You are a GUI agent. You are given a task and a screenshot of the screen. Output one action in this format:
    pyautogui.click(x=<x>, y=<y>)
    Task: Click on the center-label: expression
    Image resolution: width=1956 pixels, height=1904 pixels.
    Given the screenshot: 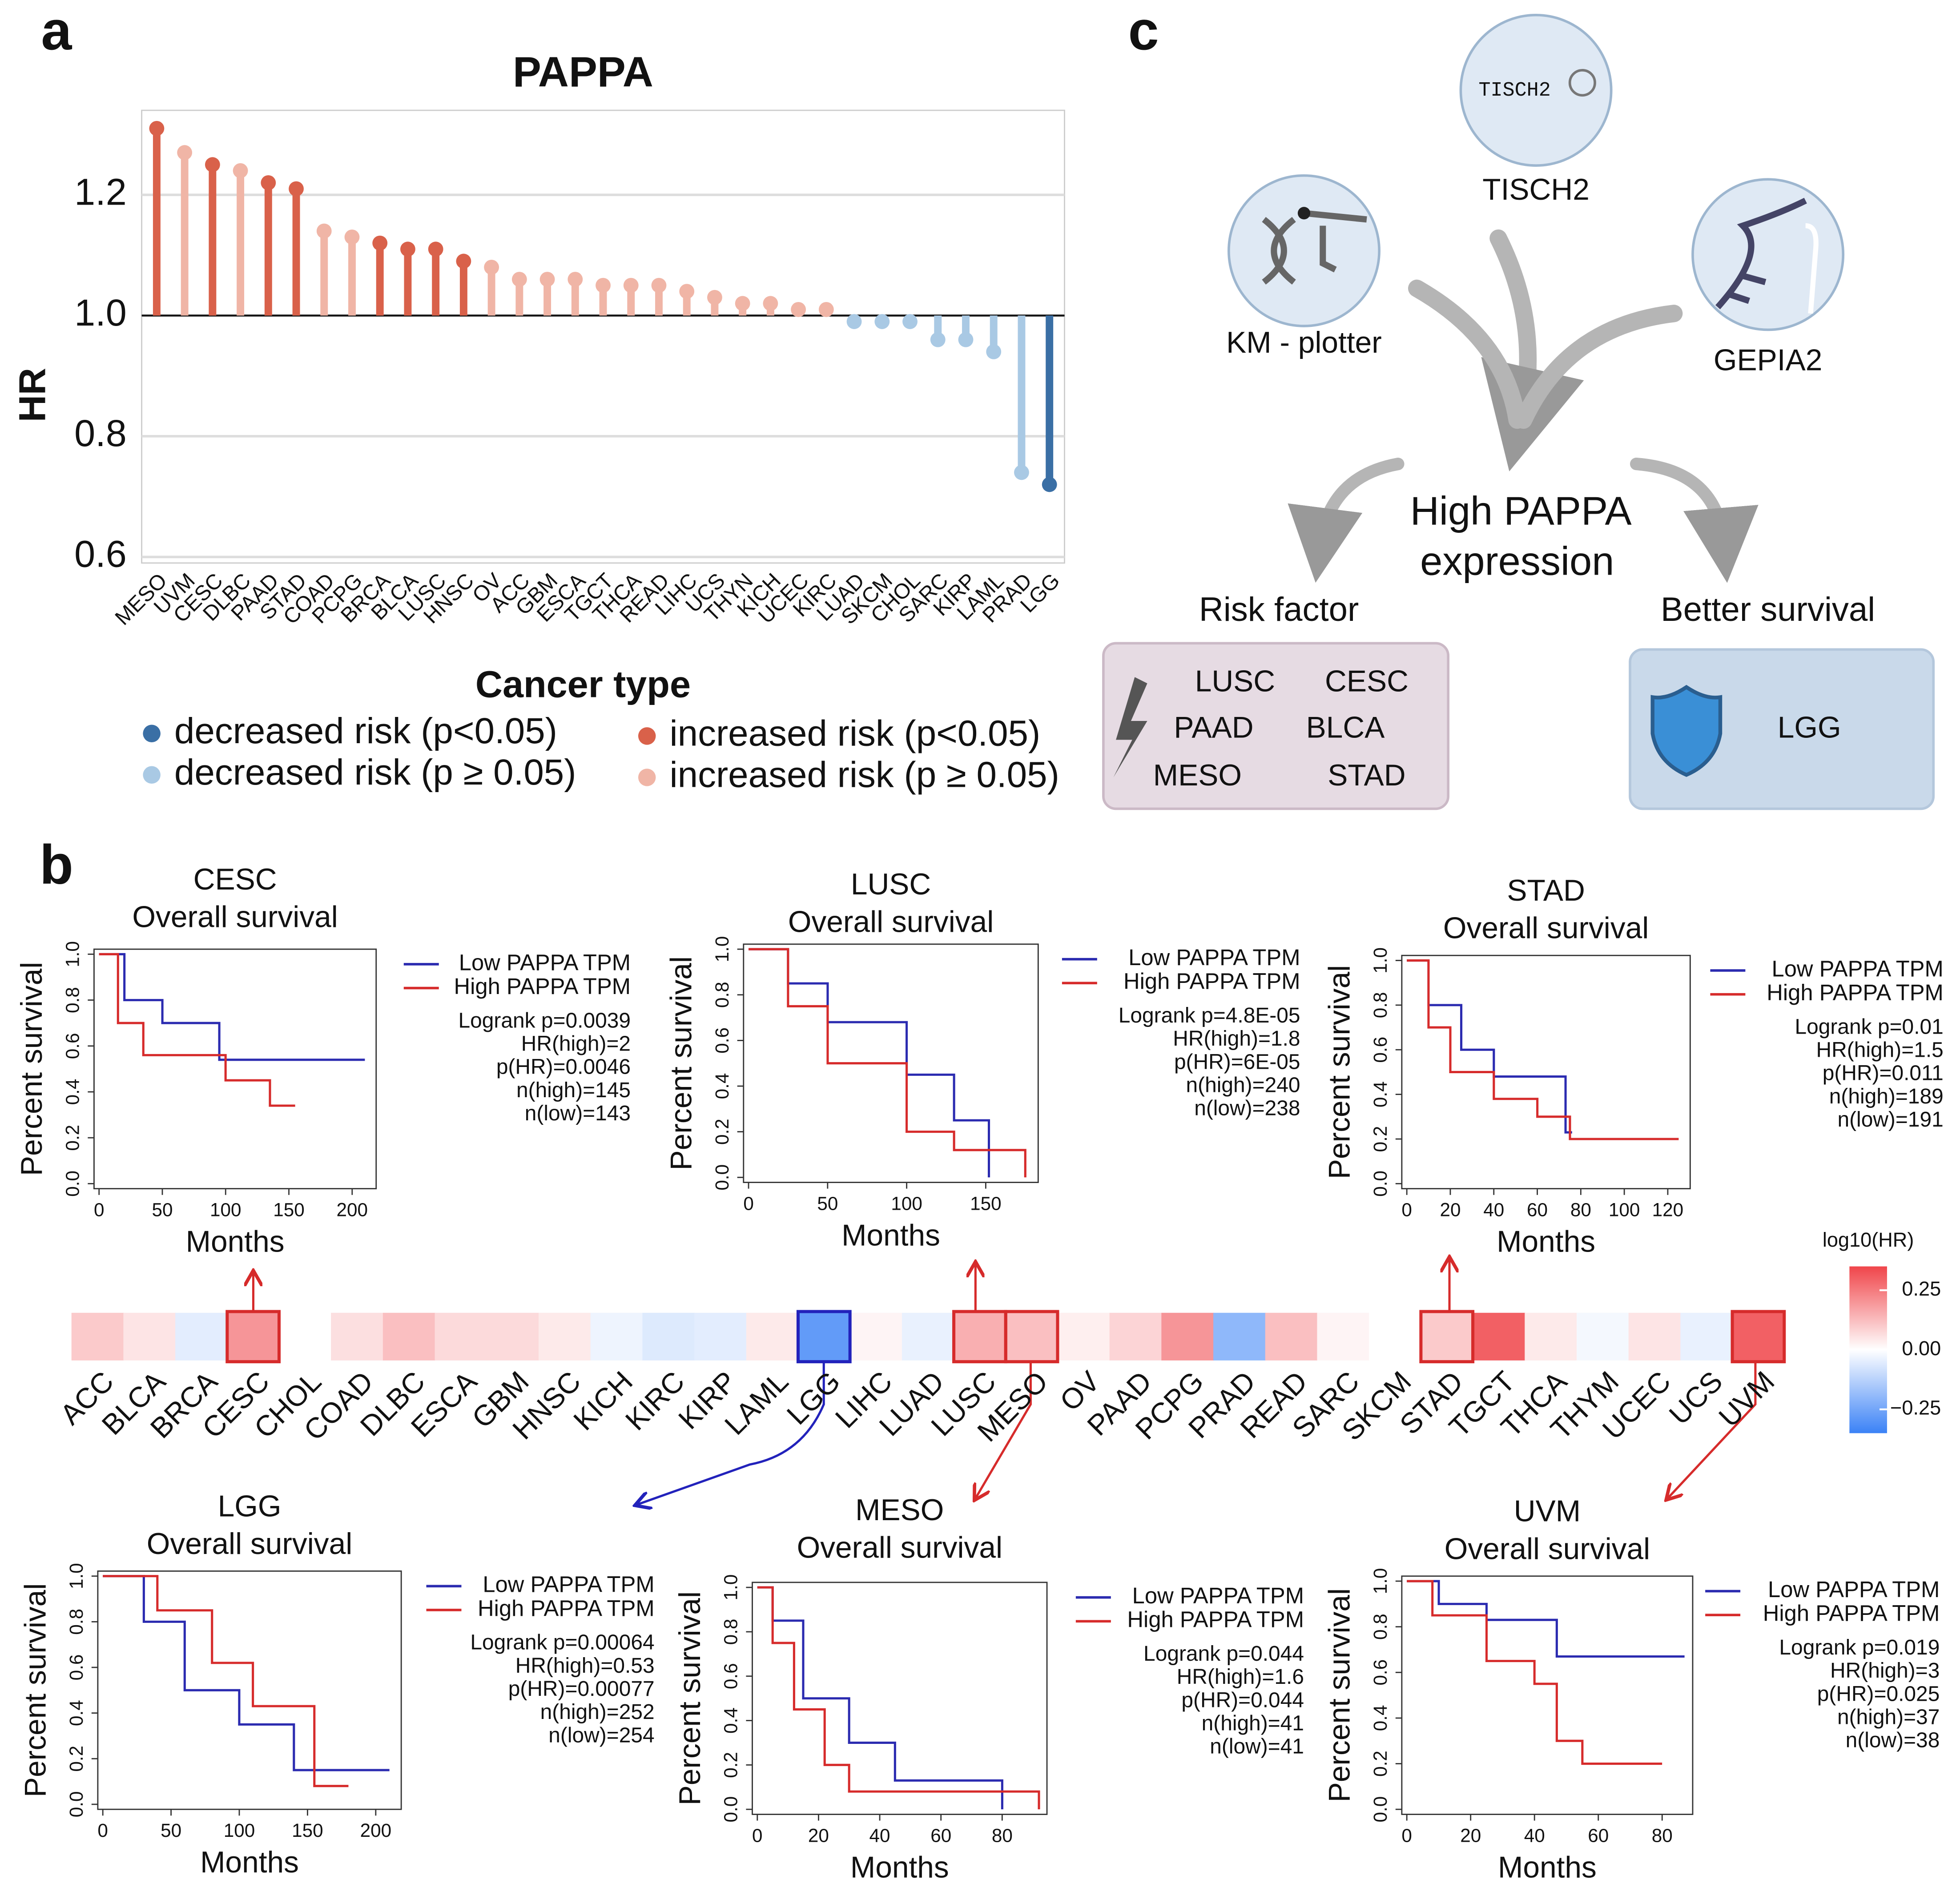 What is the action you would take?
    pyautogui.click(x=1517, y=561)
    